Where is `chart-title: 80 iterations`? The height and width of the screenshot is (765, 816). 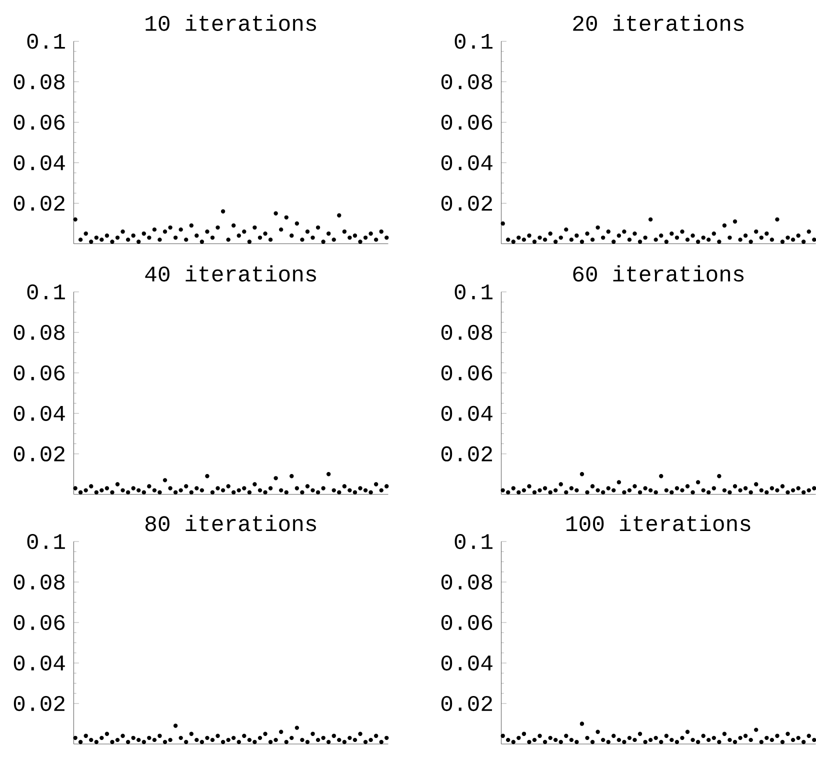 chart-title: 80 iterations is located at coordinates (231, 523).